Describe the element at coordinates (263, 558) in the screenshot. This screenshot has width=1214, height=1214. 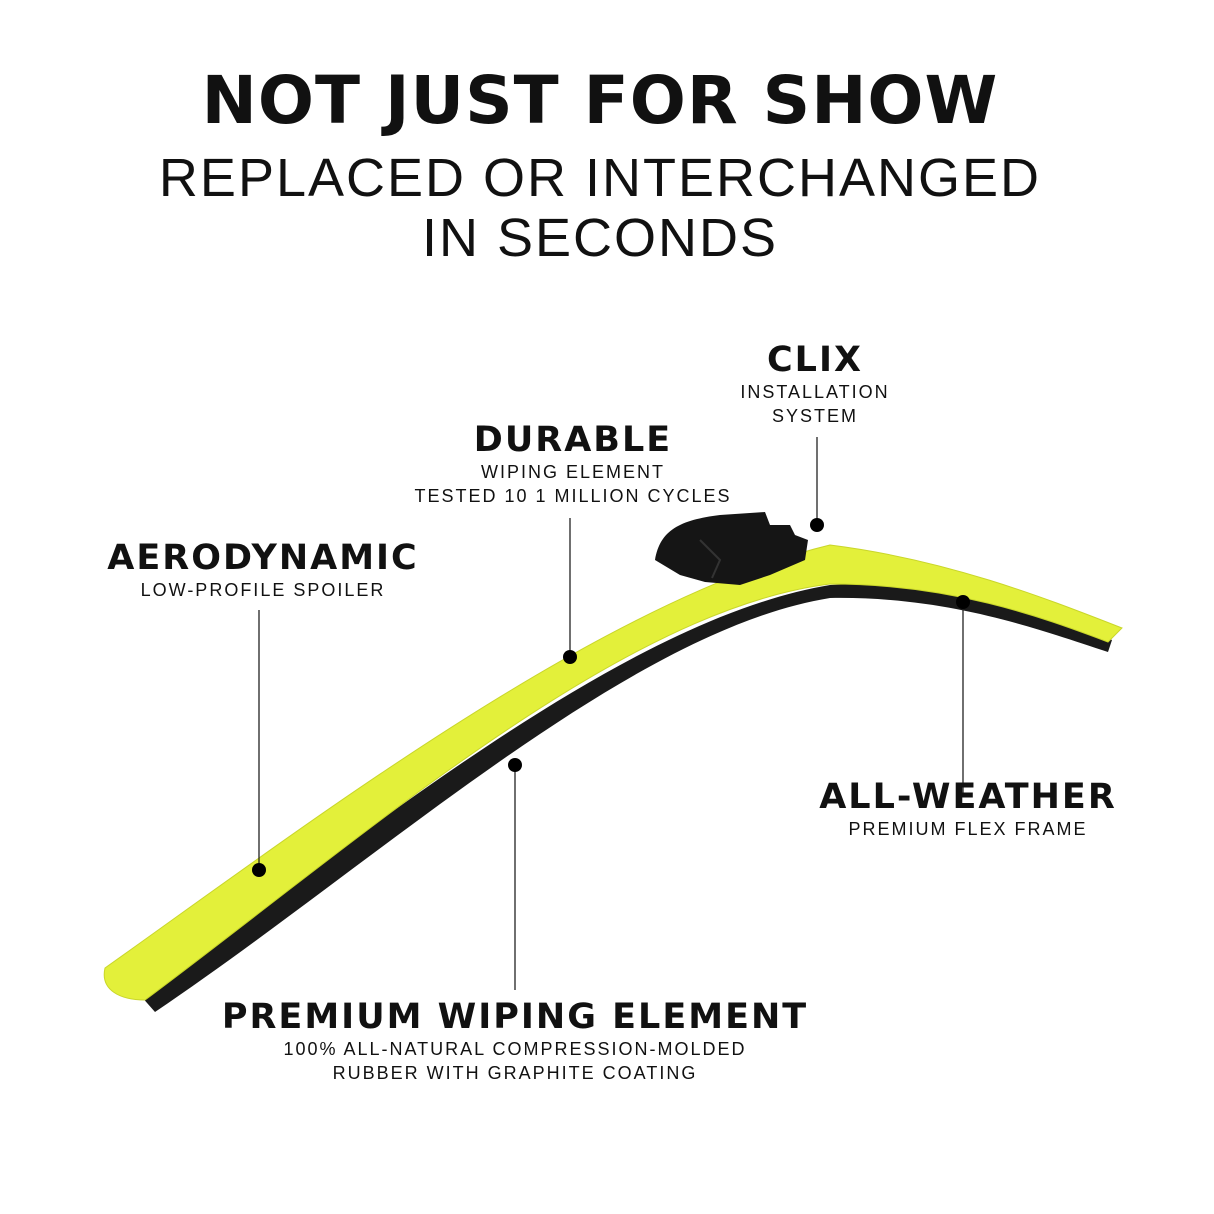
I see `callout-title: AERODYNAMIC` at that location.